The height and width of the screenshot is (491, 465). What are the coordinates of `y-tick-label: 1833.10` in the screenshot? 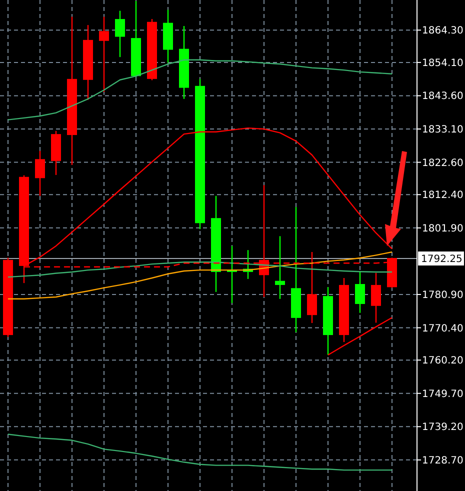 It's located at (443, 130).